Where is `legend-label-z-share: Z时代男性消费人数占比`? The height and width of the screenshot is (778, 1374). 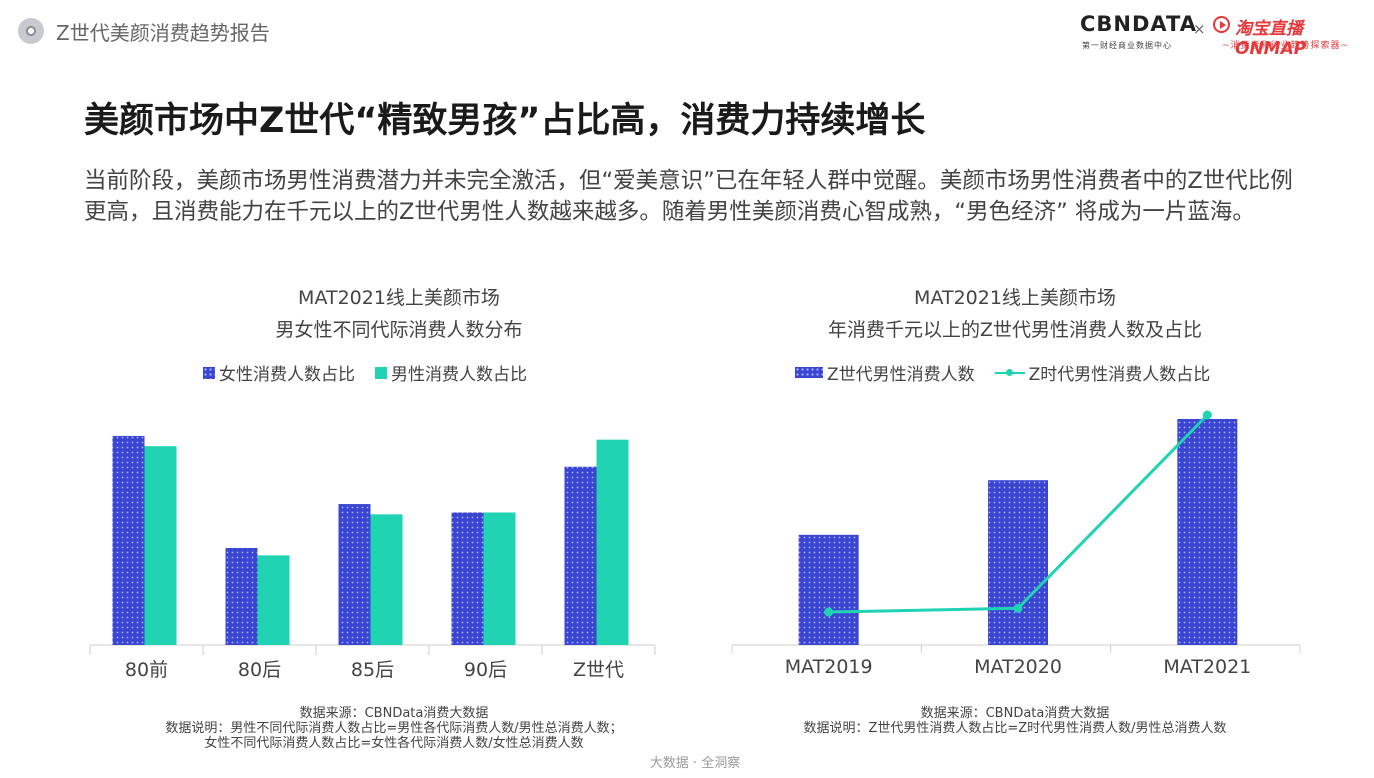
legend-label-z-share: Z时代男性消费人数占比 is located at coordinates (1119, 375).